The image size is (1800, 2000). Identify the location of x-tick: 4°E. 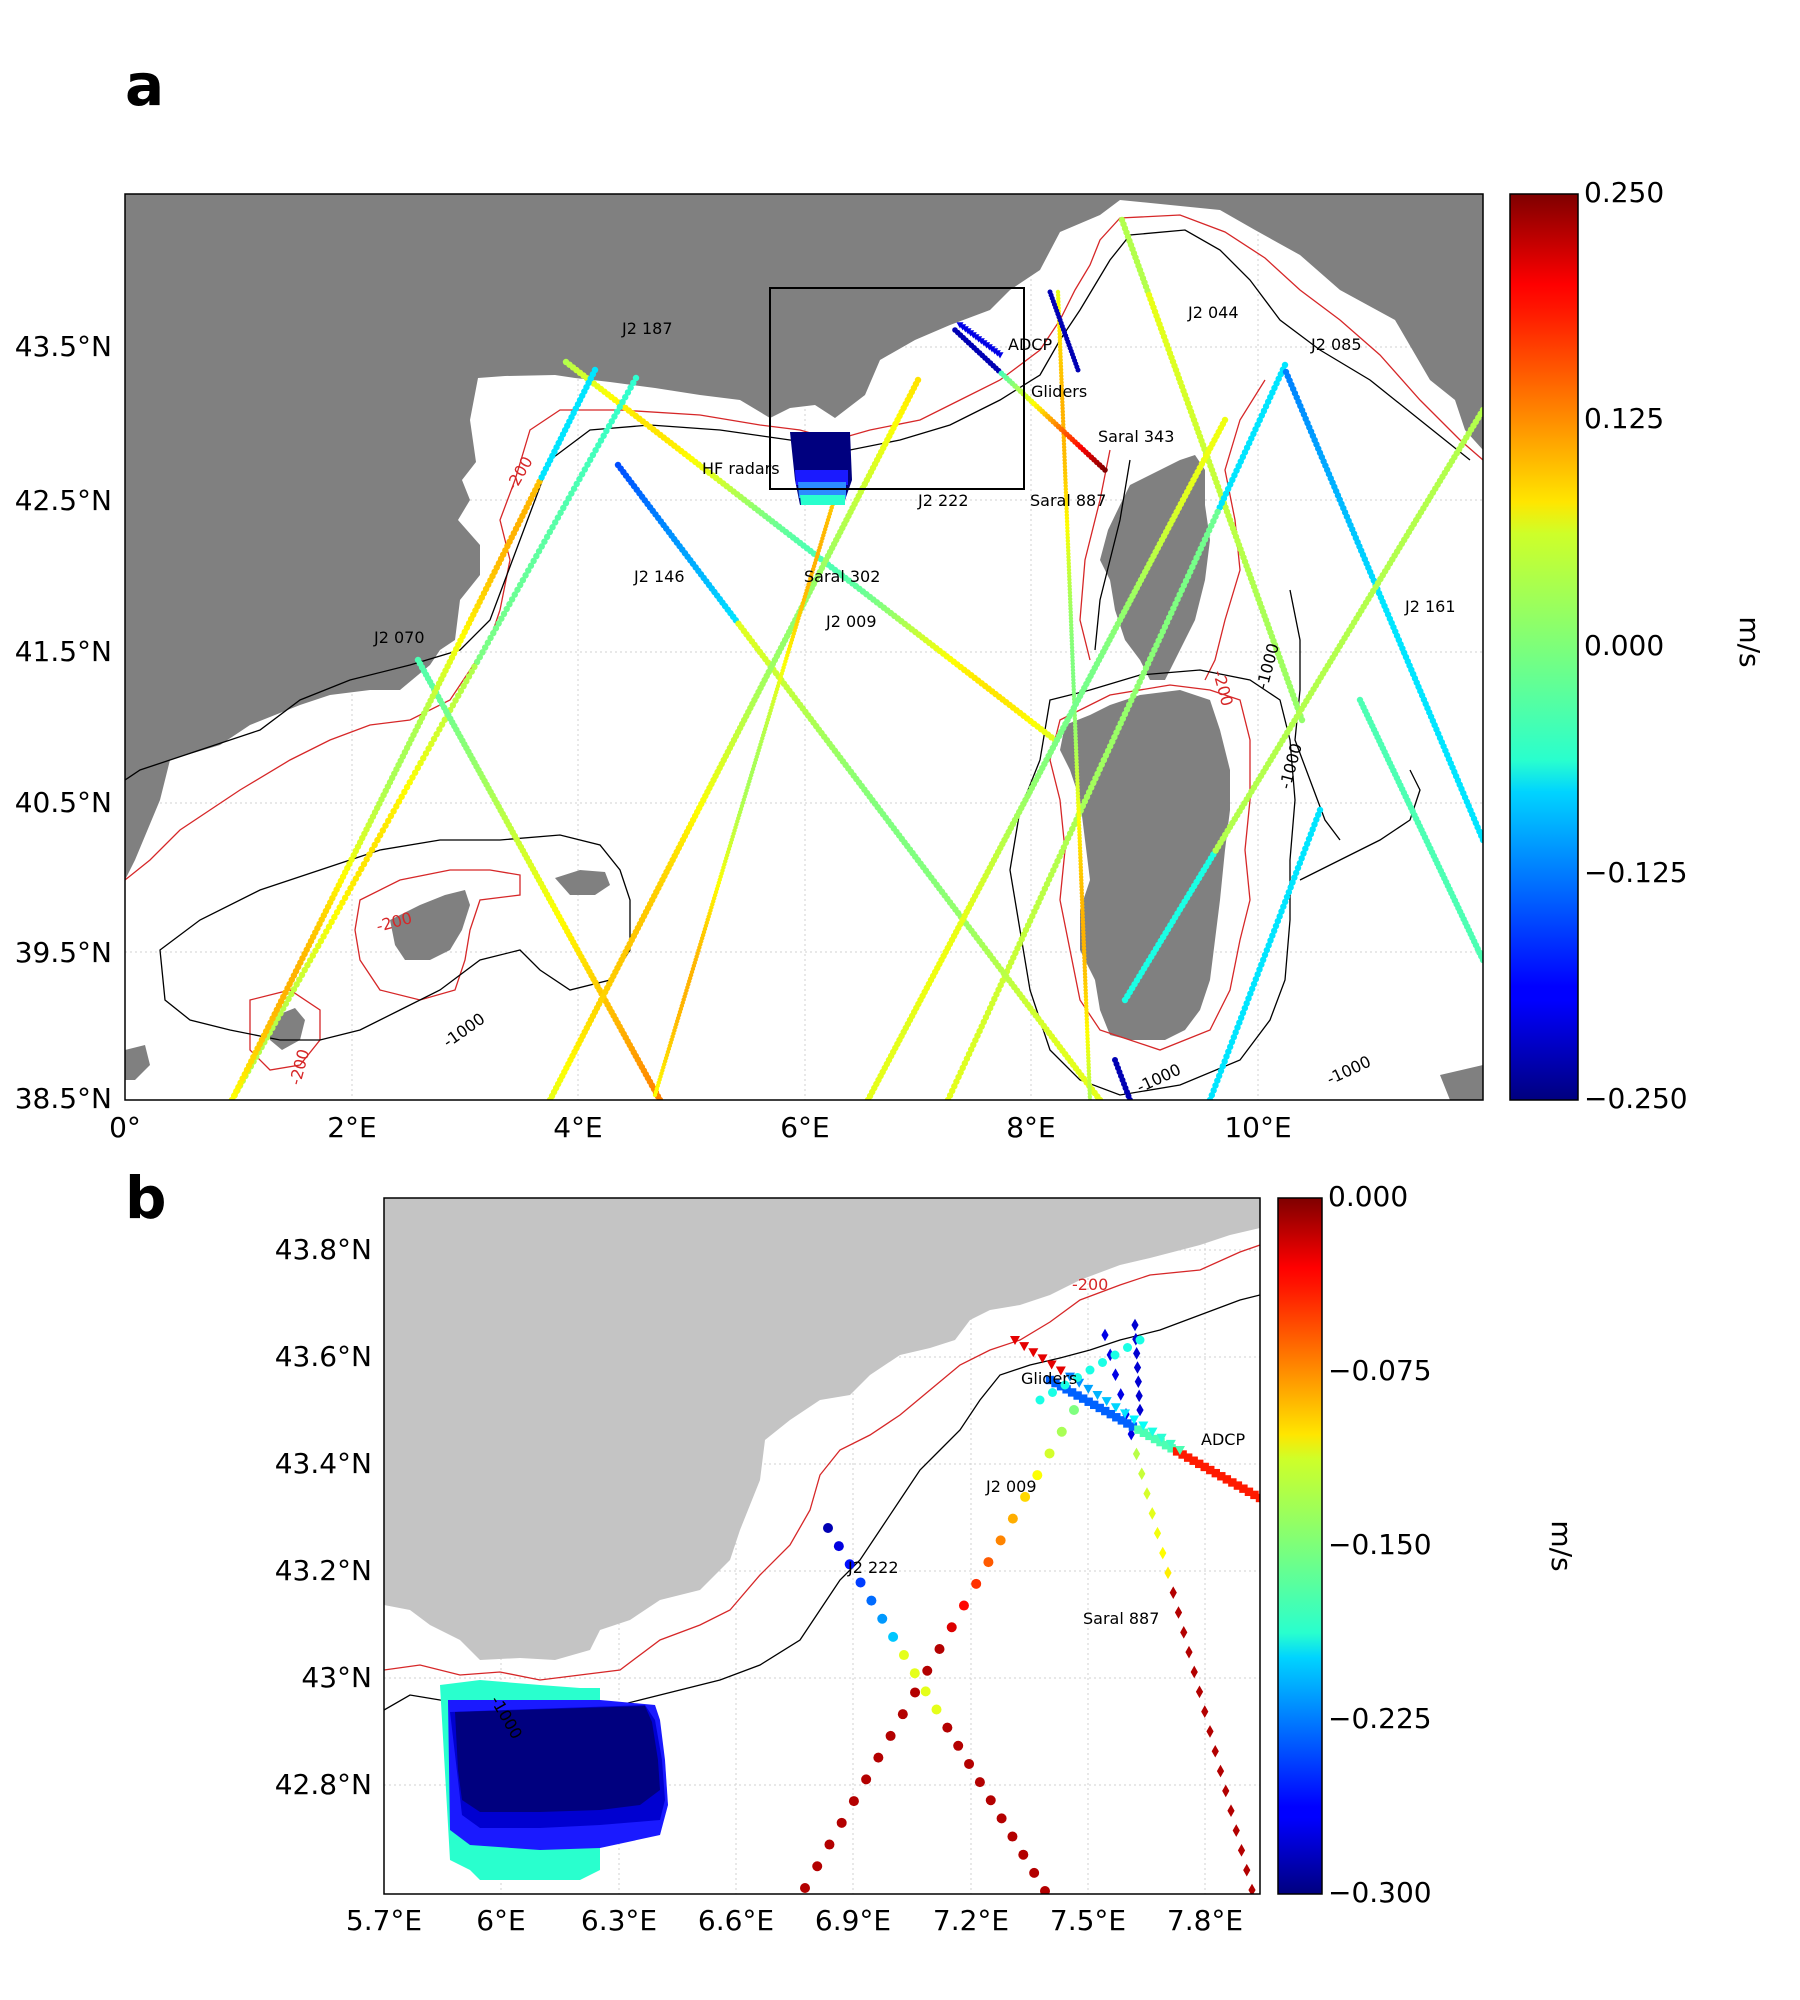
(578, 1127).